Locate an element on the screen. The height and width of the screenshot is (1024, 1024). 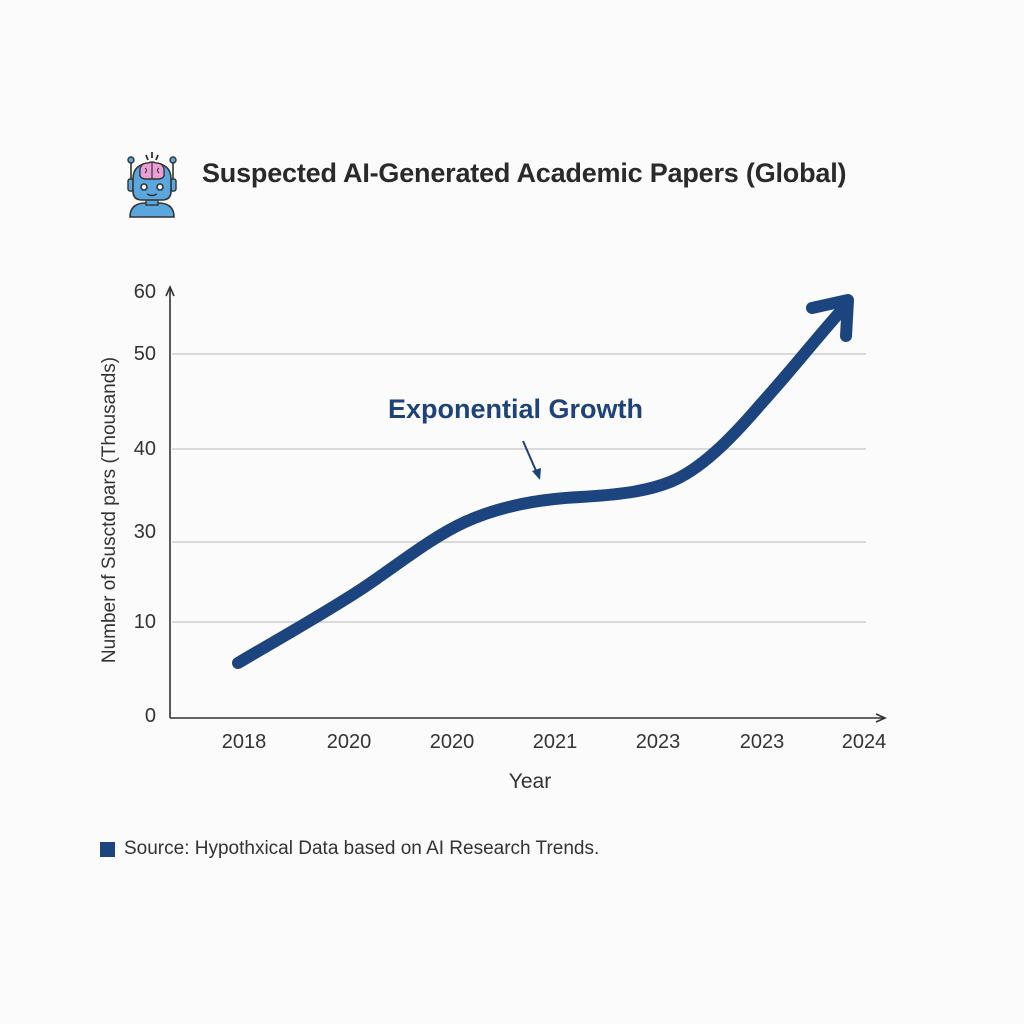
x-tick: 2021 is located at coordinates (555, 742).